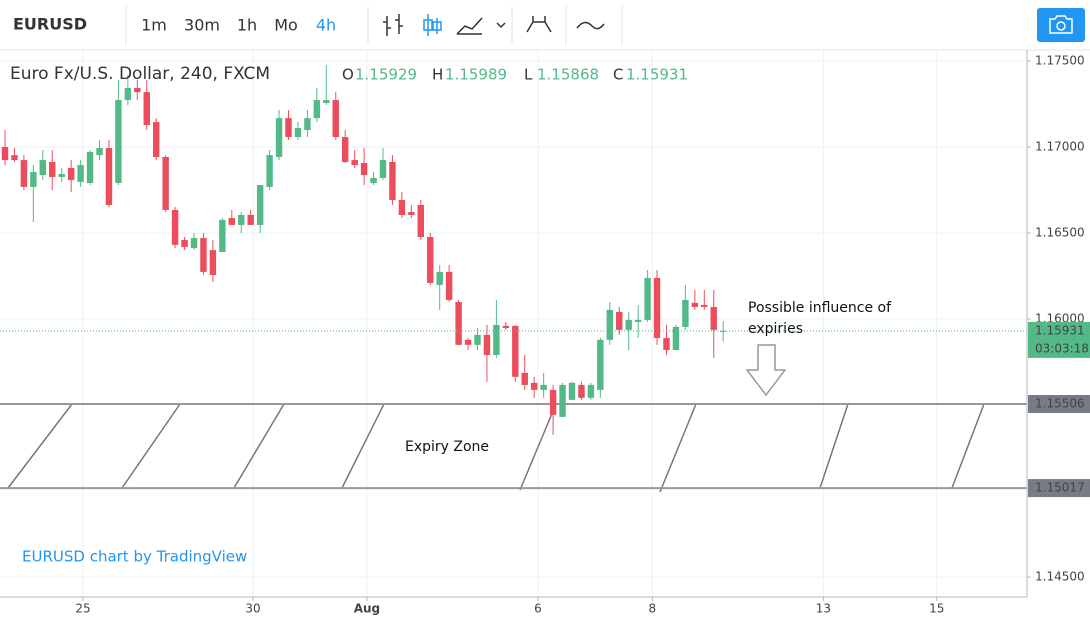  Describe the element at coordinates (494, 25) in the screenshot. I see `toolbar-icons` at that location.